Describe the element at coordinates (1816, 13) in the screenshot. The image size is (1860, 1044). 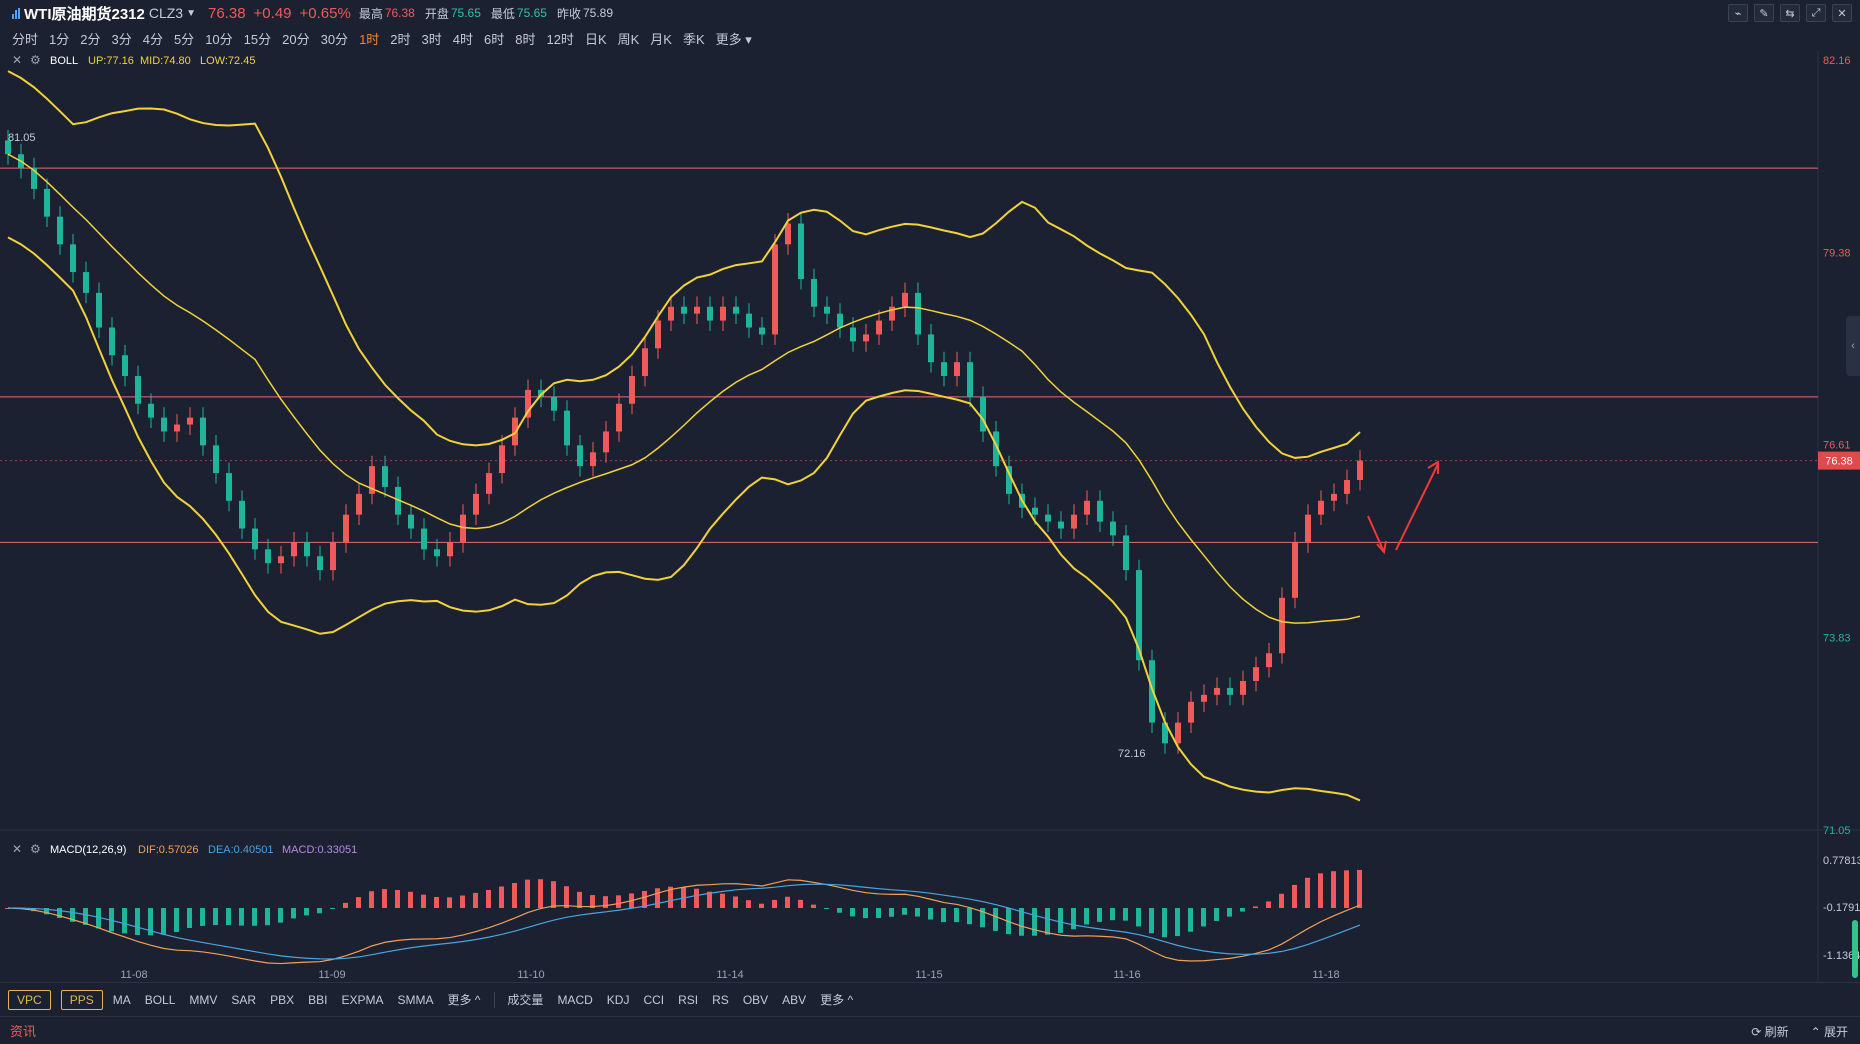
I see `fullscreen-icon: ⤢` at that location.